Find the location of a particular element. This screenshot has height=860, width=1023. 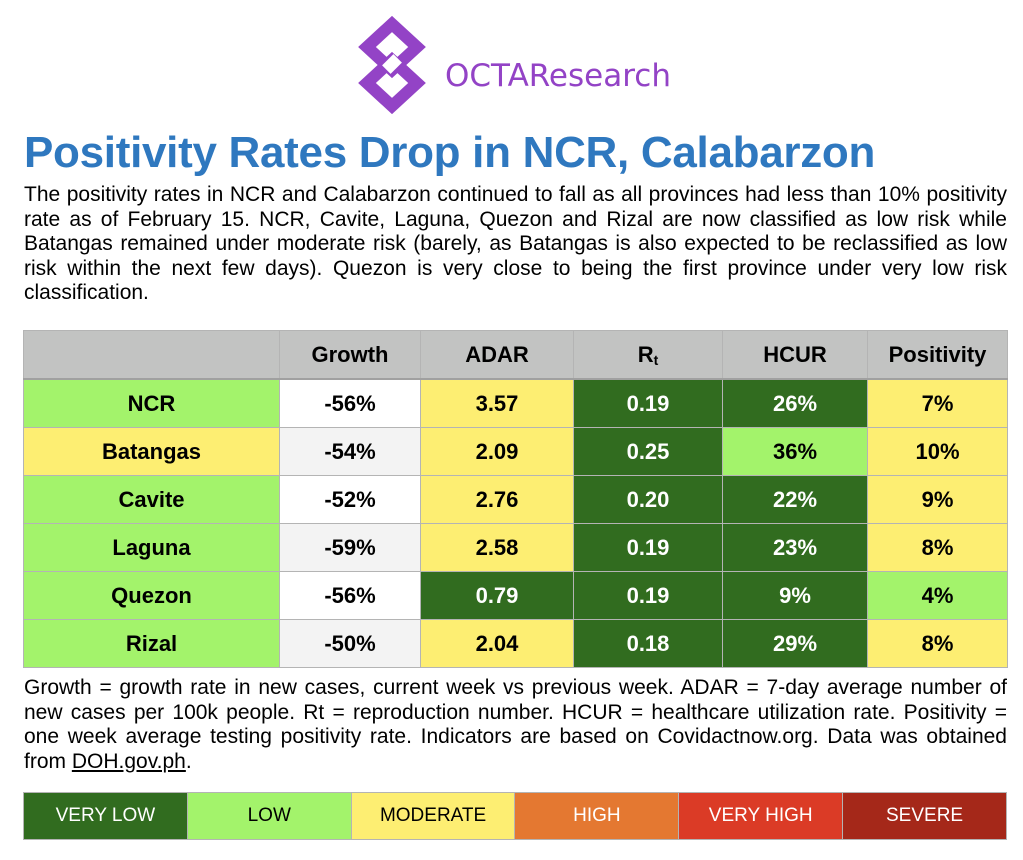

province-cell: Cavite is located at coordinates (151, 499).